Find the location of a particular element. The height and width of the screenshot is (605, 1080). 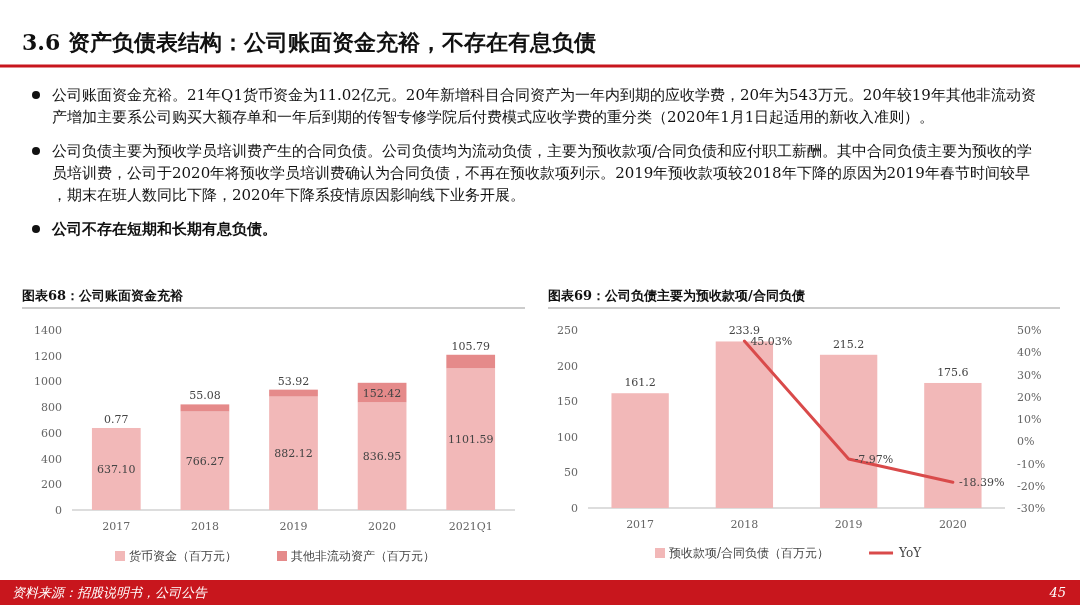

y2-tick-label: 30% is located at coordinates (1029, 375).